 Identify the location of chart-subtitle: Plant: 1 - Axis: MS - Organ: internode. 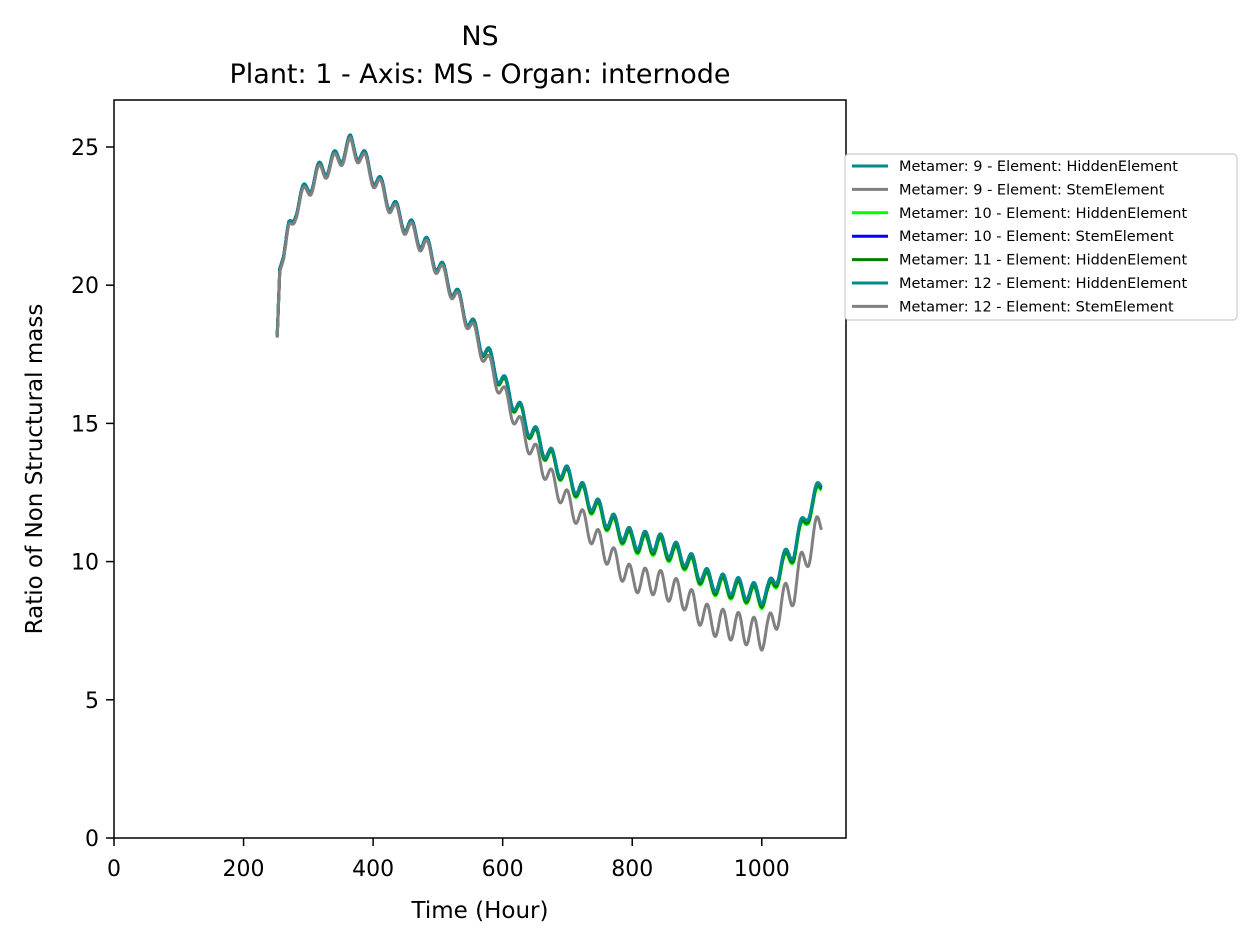
(479, 74).